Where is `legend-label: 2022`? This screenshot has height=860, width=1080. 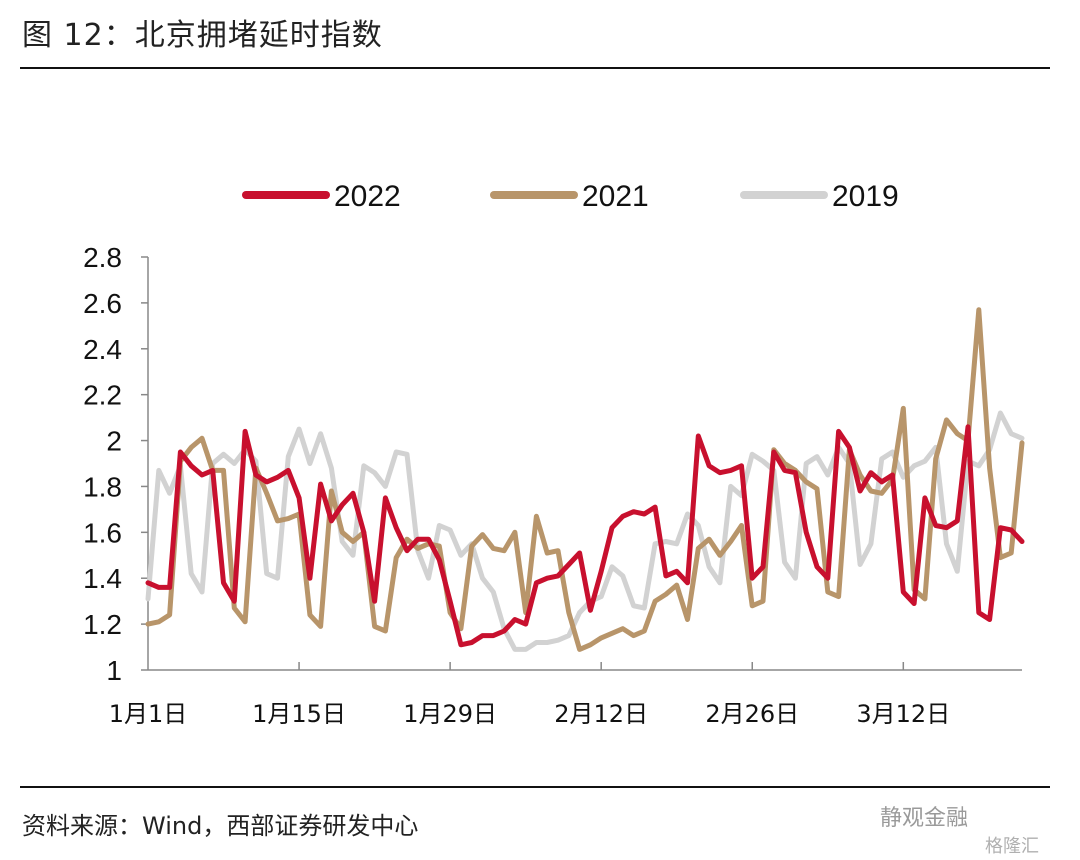 legend-label: 2022 is located at coordinates (367, 196).